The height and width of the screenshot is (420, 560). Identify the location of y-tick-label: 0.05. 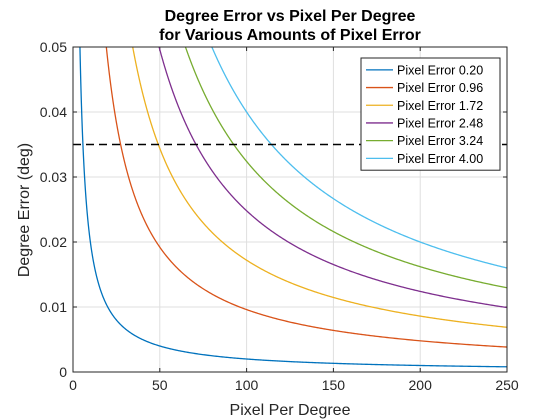
(53, 47).